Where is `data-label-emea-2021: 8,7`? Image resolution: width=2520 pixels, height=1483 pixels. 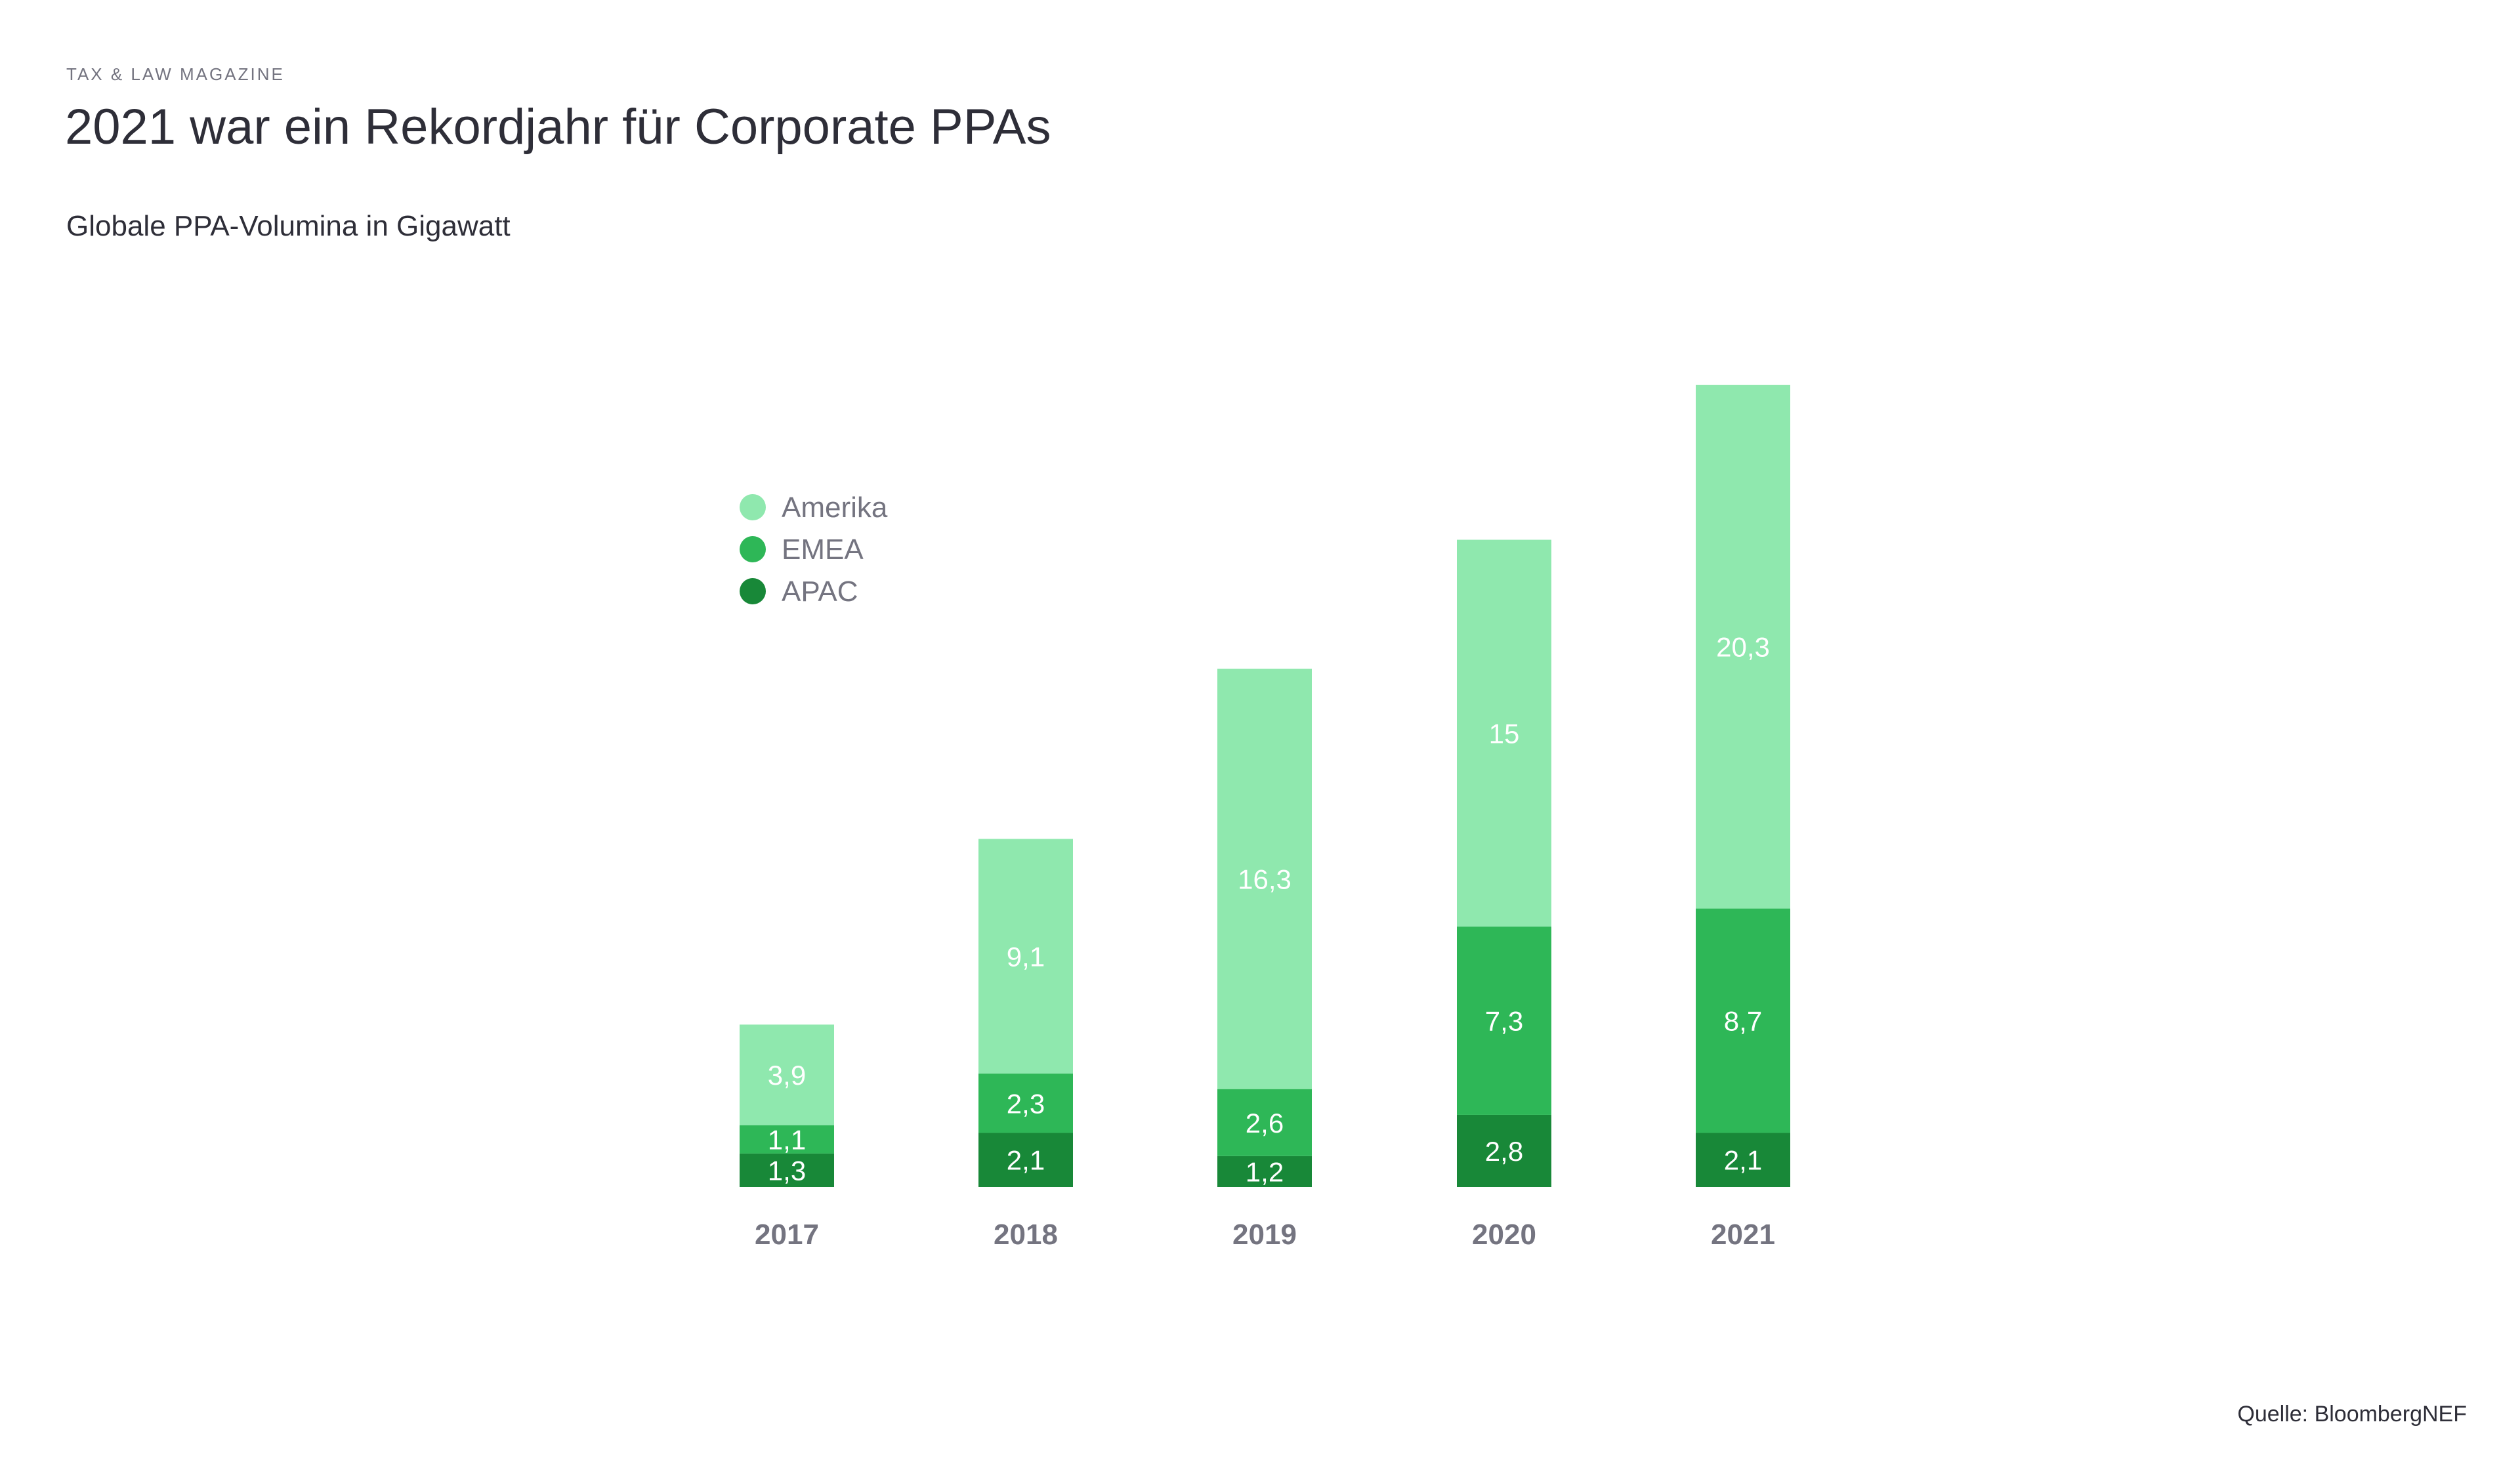 data-label-emea-2021: 8,7 is located at coordinates (1743, 1021).